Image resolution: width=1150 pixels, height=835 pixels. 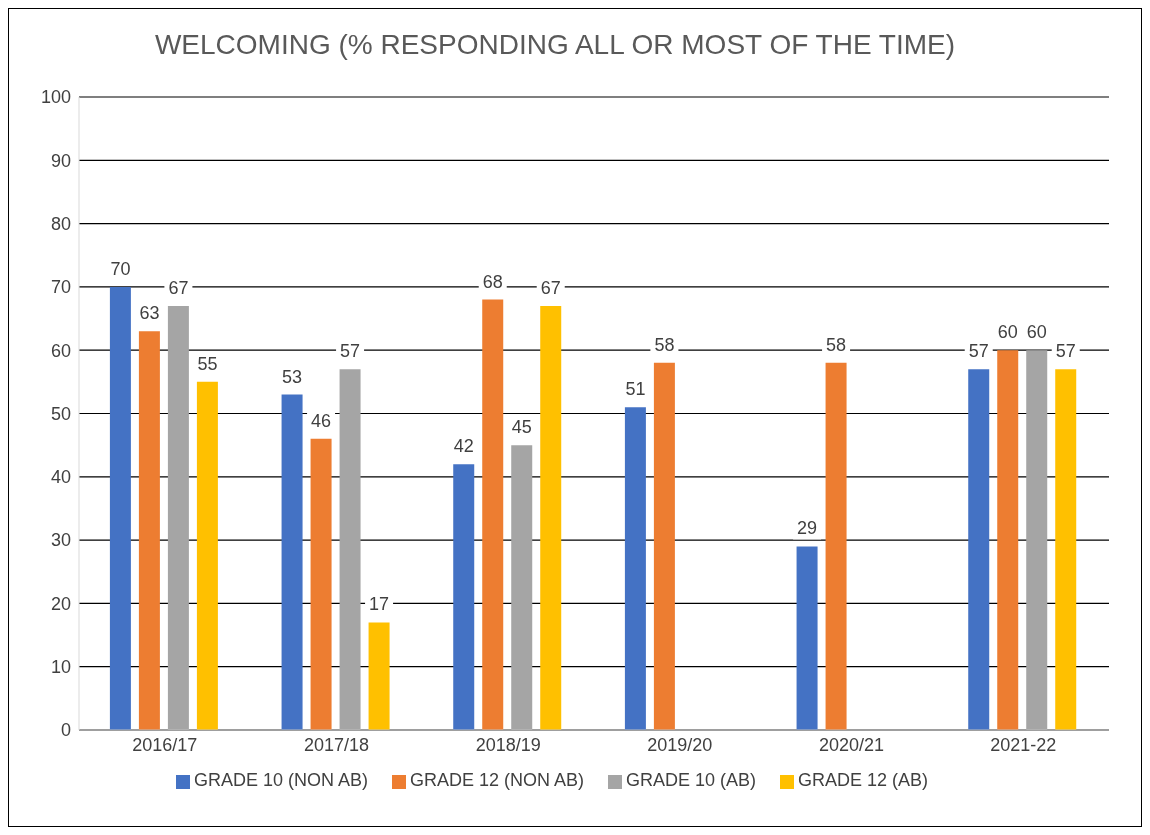 What do you see at coordinates (60, 350) in the screenshot?
I see `y-tick-label: 60` at bounding box center [60, 350].